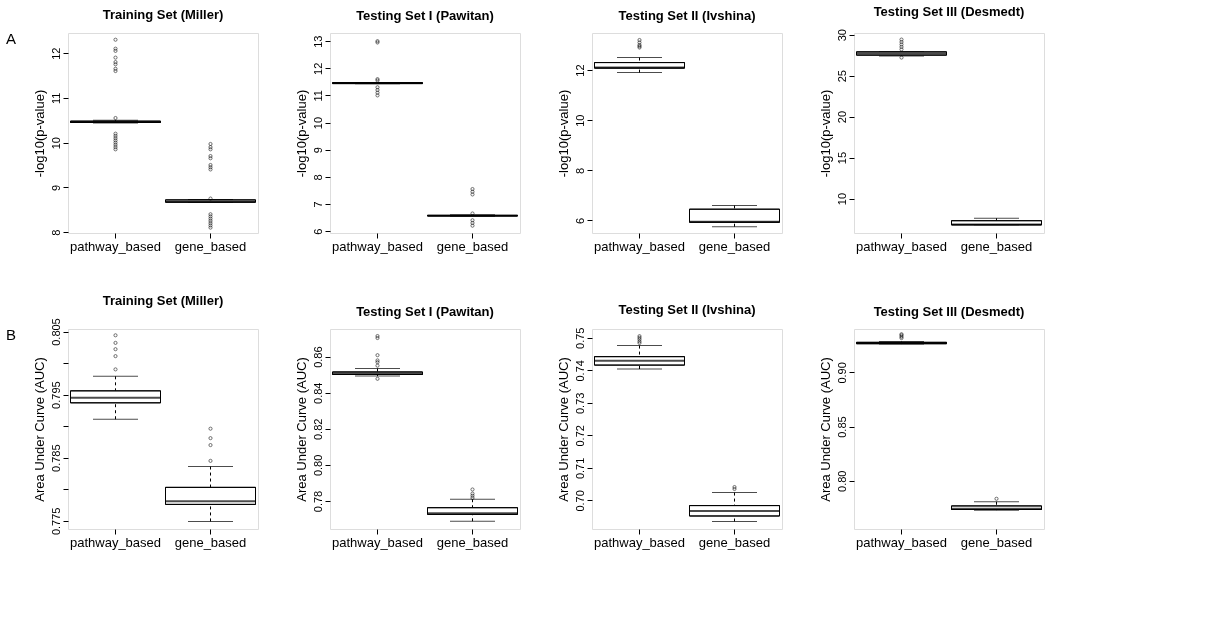 Image resolution: width=1220 pixels, height=638 pixels. I want to click on y-tick-label: 0.70, so click(579, 501).